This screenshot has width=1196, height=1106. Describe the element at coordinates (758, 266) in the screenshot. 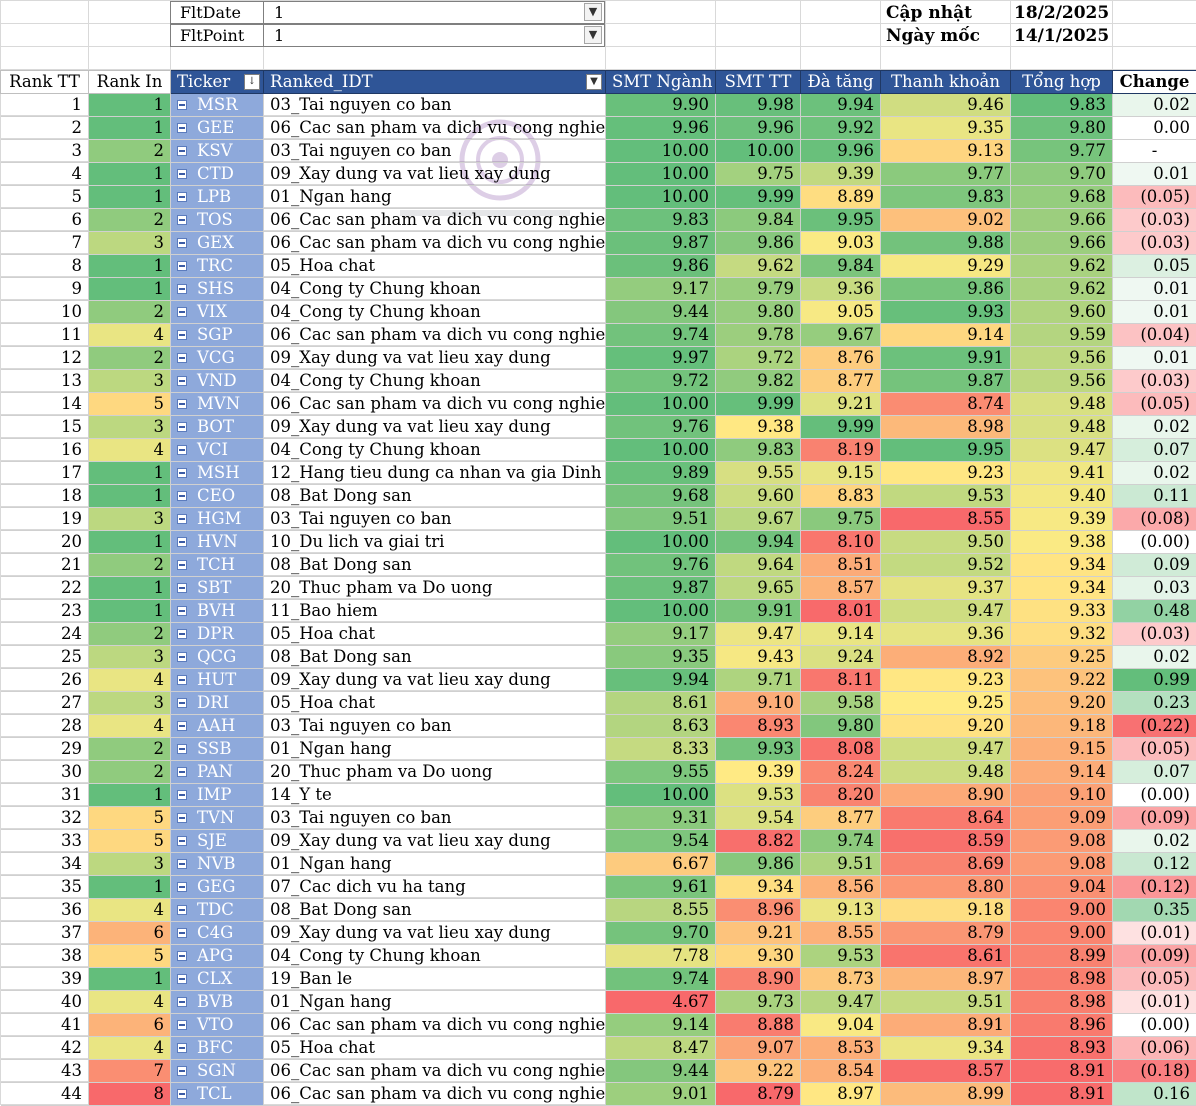

I see `smt-tt-cell: 9.62` at that location.